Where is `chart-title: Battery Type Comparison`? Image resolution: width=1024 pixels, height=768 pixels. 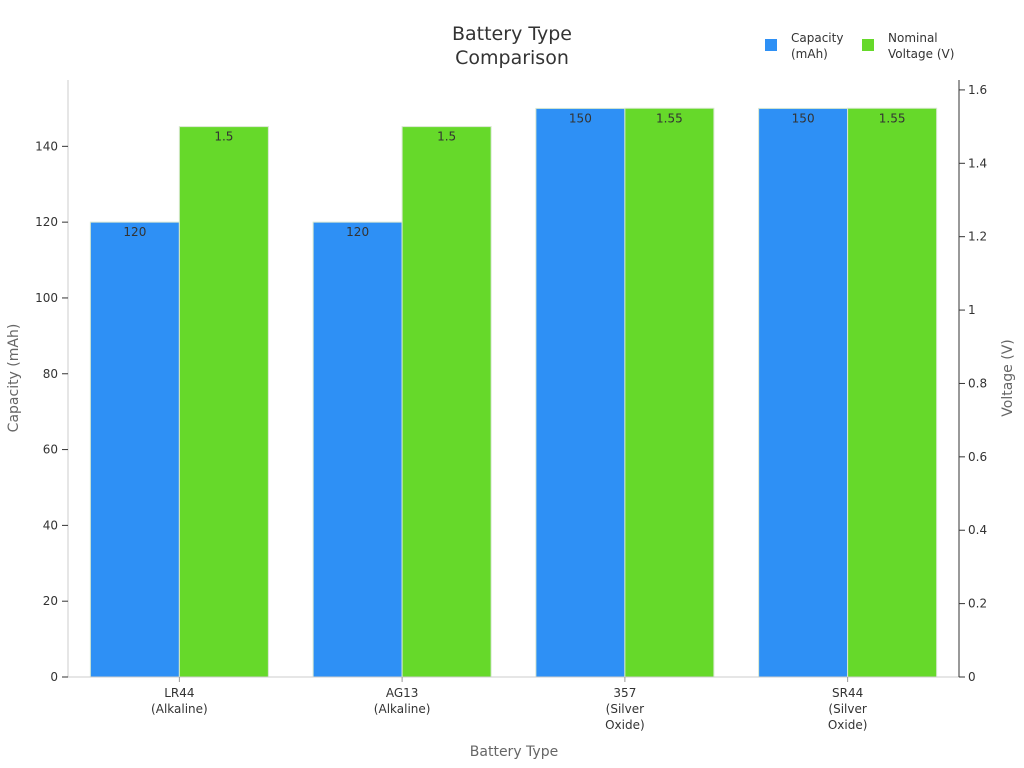 chart-title: Battery Type Comparison is located at coordinates (512, 46).